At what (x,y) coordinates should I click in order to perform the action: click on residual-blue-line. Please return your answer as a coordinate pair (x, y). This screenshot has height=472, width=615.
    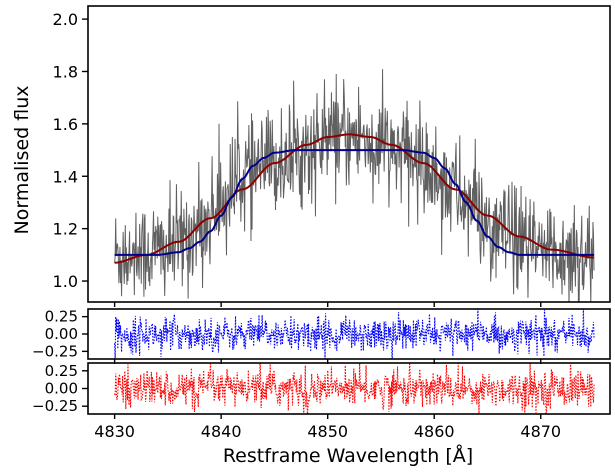
    Looking at the image, I should click on (354, 334).